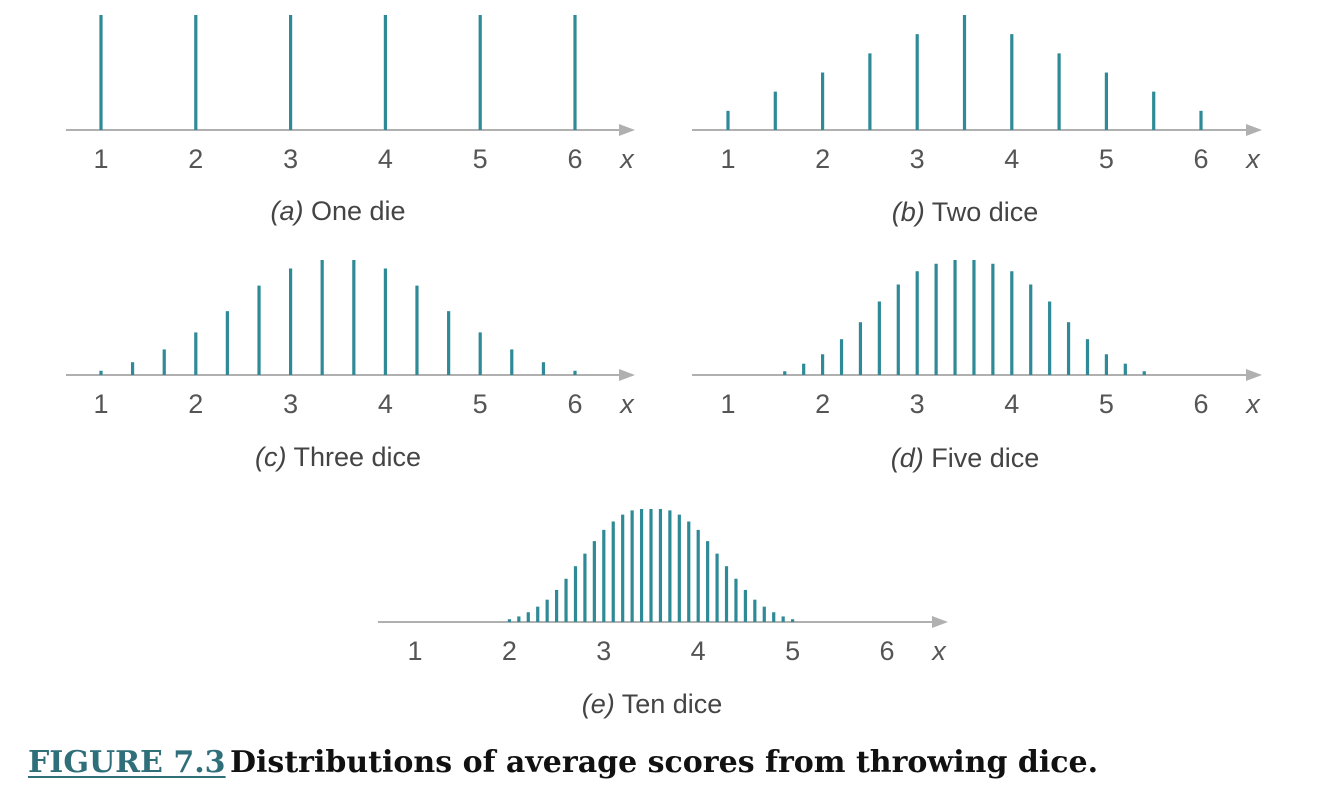 The height and width of the screenshot is (809, 1324). I want to click on chart-panel-c: 1 2 3 4 5 6 x (c) Three dice, so click(350, 366).